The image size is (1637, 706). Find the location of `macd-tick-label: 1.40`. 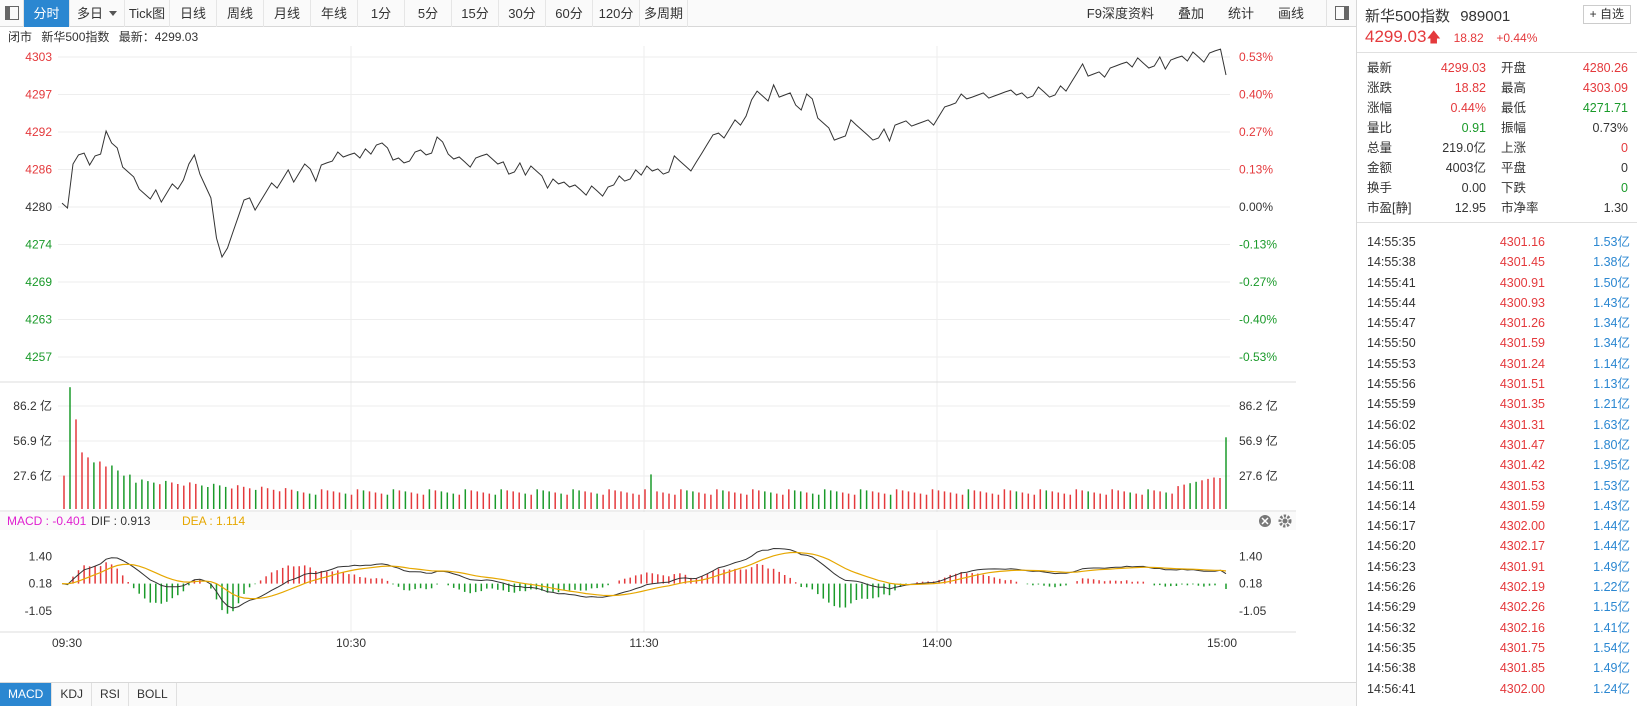

macd-tick-label: 1.40 is located at coordinates (1251, 556).